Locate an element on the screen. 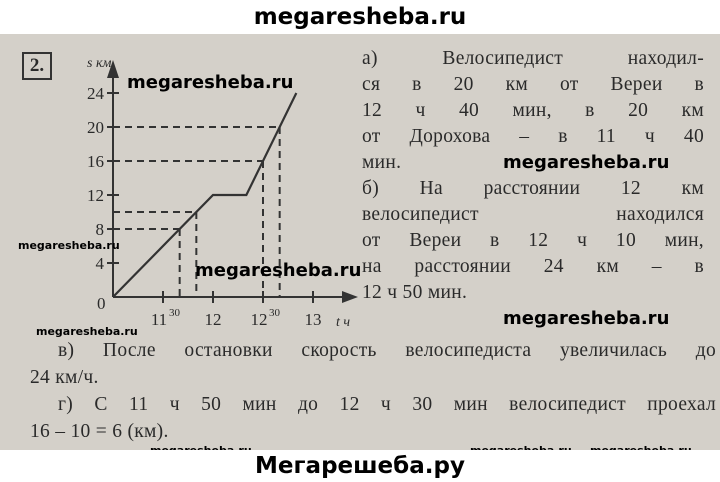 The height and width of the screenshot is (482, 720). task-number: 2. is located at coordinates (37, 66).